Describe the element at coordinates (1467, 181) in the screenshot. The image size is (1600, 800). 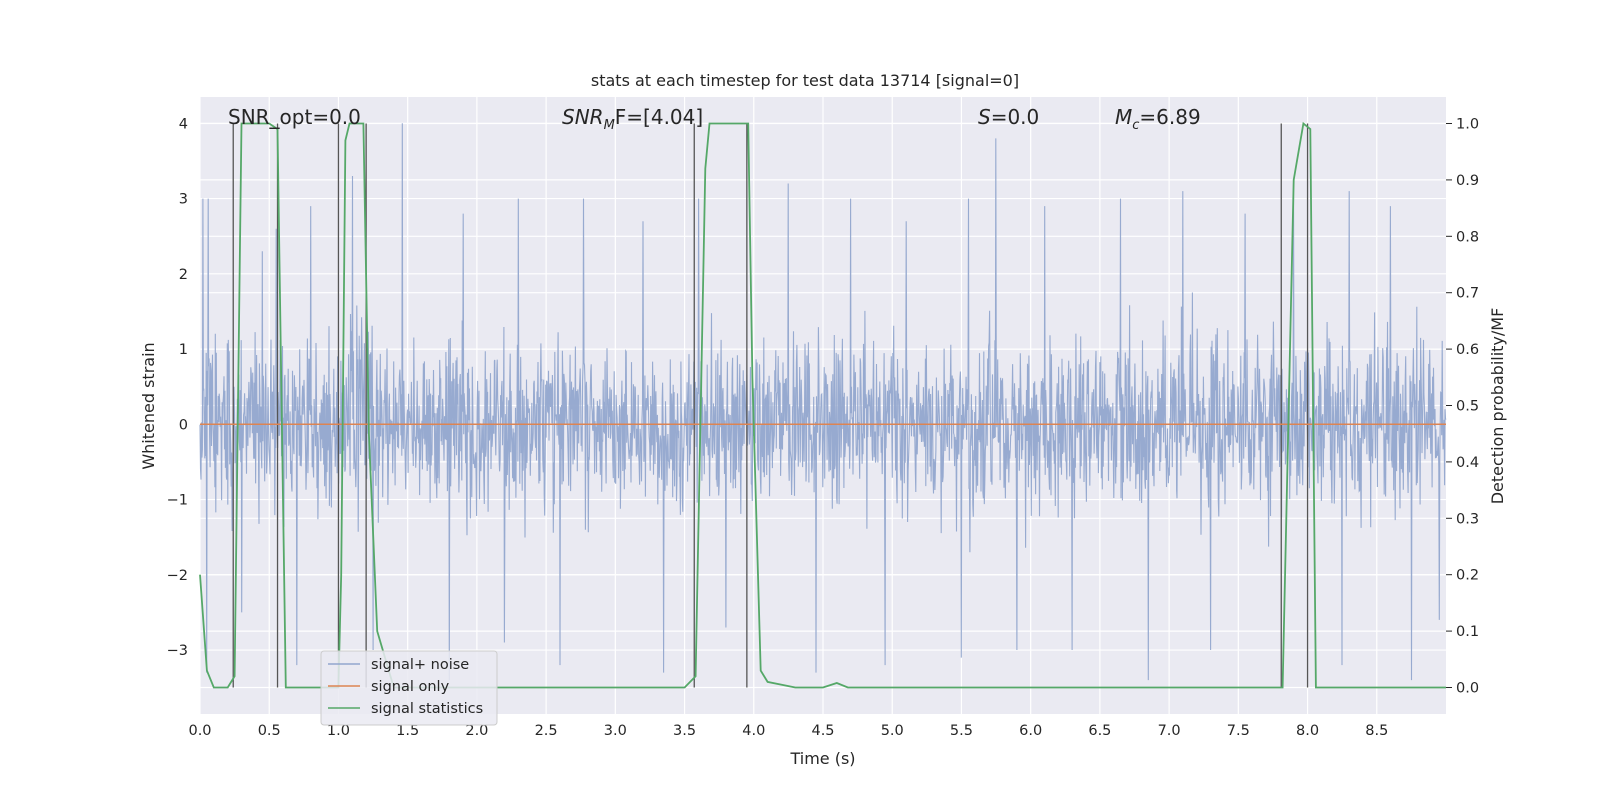
I see `y-right-tick-label: 0.9` at that location.